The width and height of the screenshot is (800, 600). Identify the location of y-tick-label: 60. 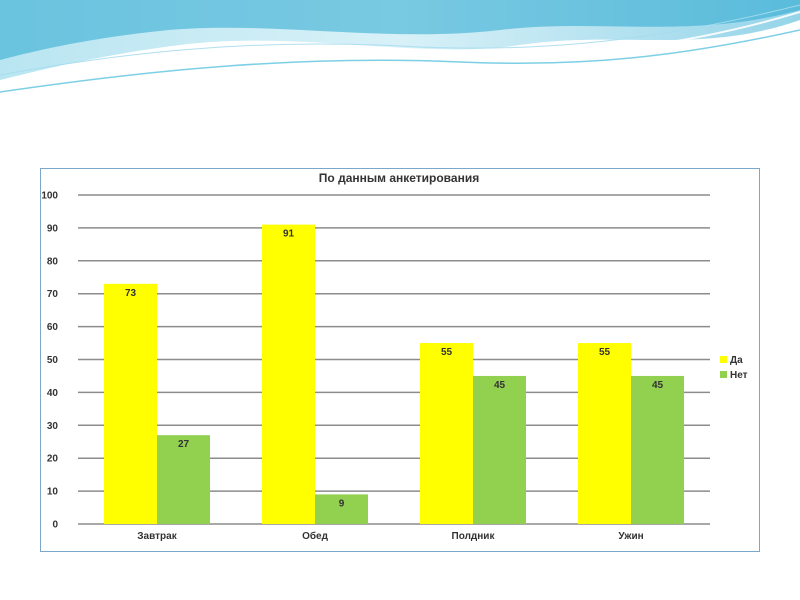
(53, 327).